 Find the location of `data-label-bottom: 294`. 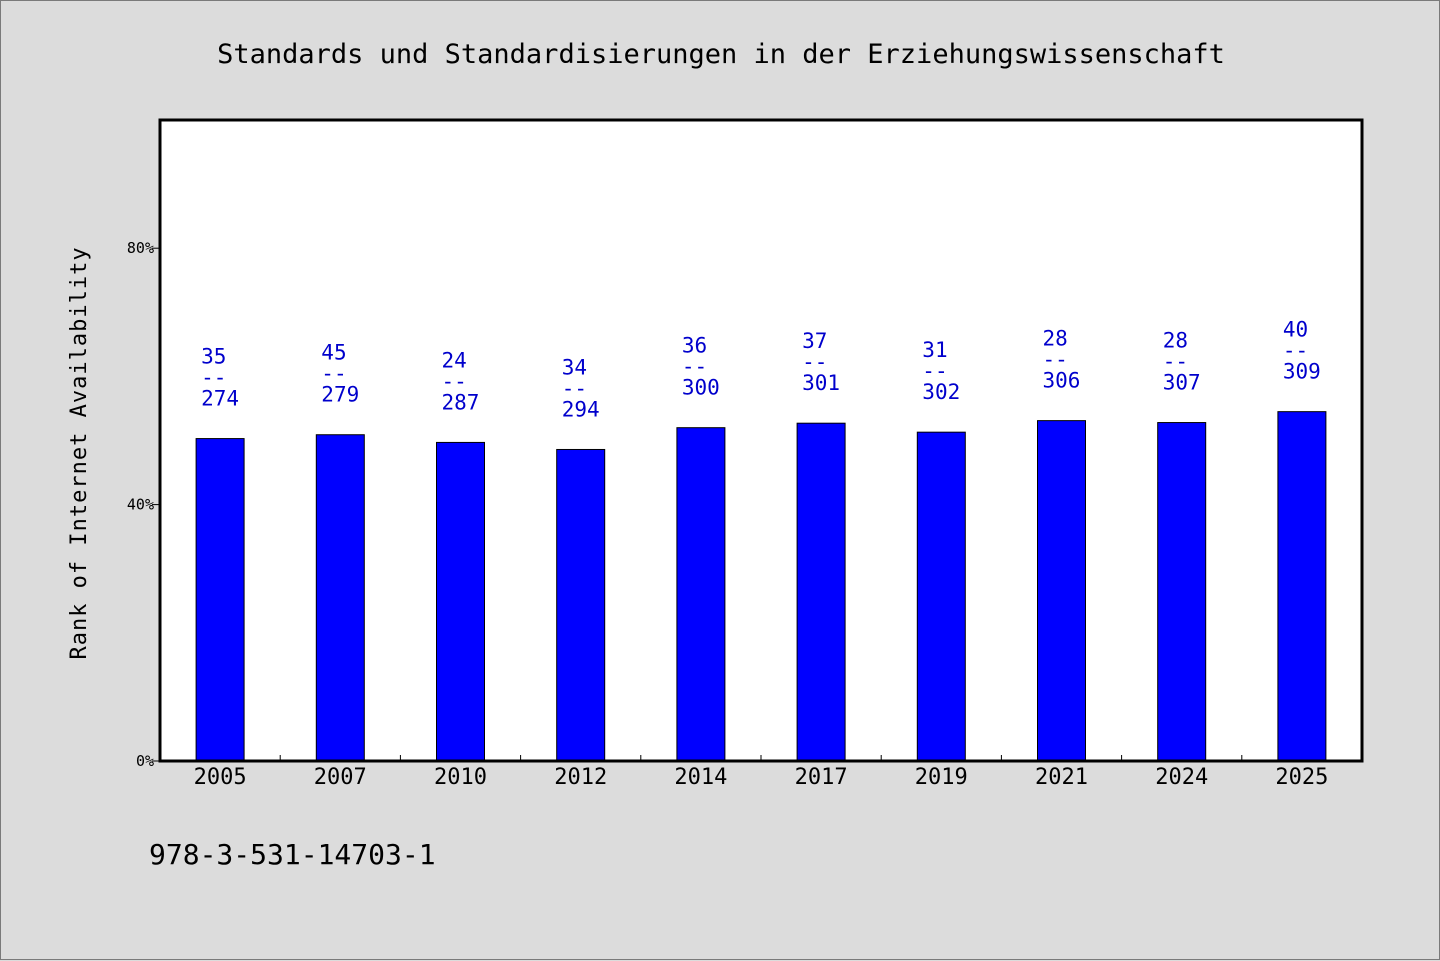

data-label-bottom: 294 is located at coordinates (581, 409).